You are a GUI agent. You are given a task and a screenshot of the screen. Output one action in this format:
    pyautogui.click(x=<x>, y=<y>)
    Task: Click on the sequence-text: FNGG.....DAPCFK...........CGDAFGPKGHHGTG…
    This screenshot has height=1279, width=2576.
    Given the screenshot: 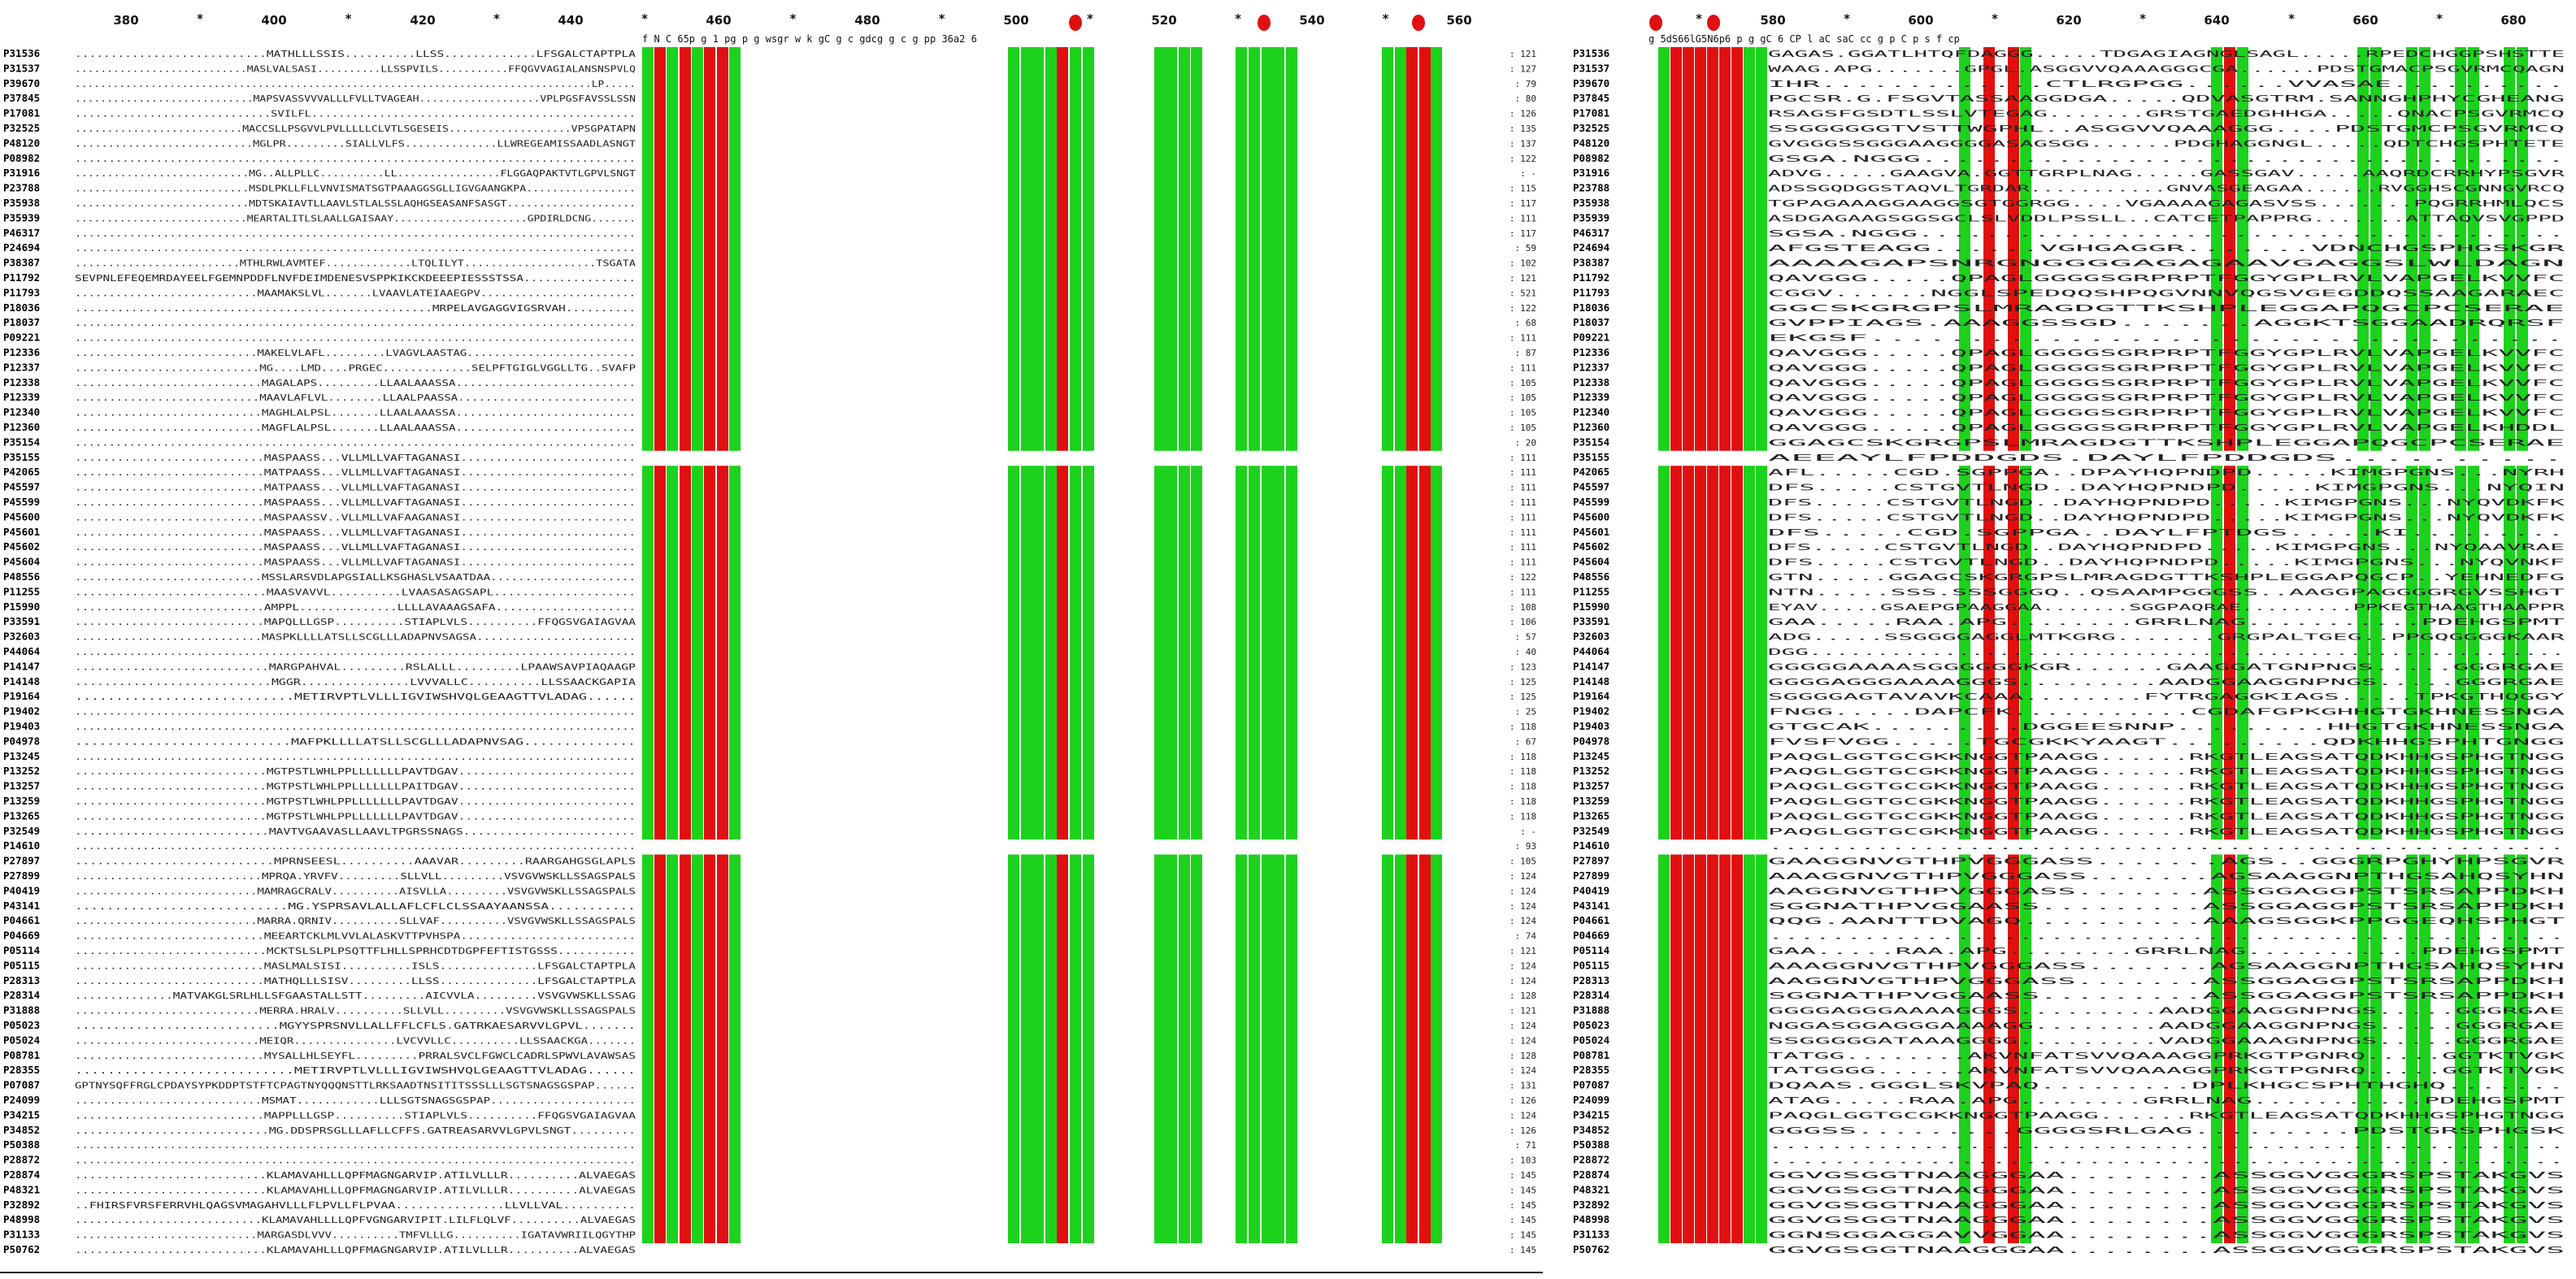 What is the action you would take?
    pyautogui.click(x=2167, y=713)
    